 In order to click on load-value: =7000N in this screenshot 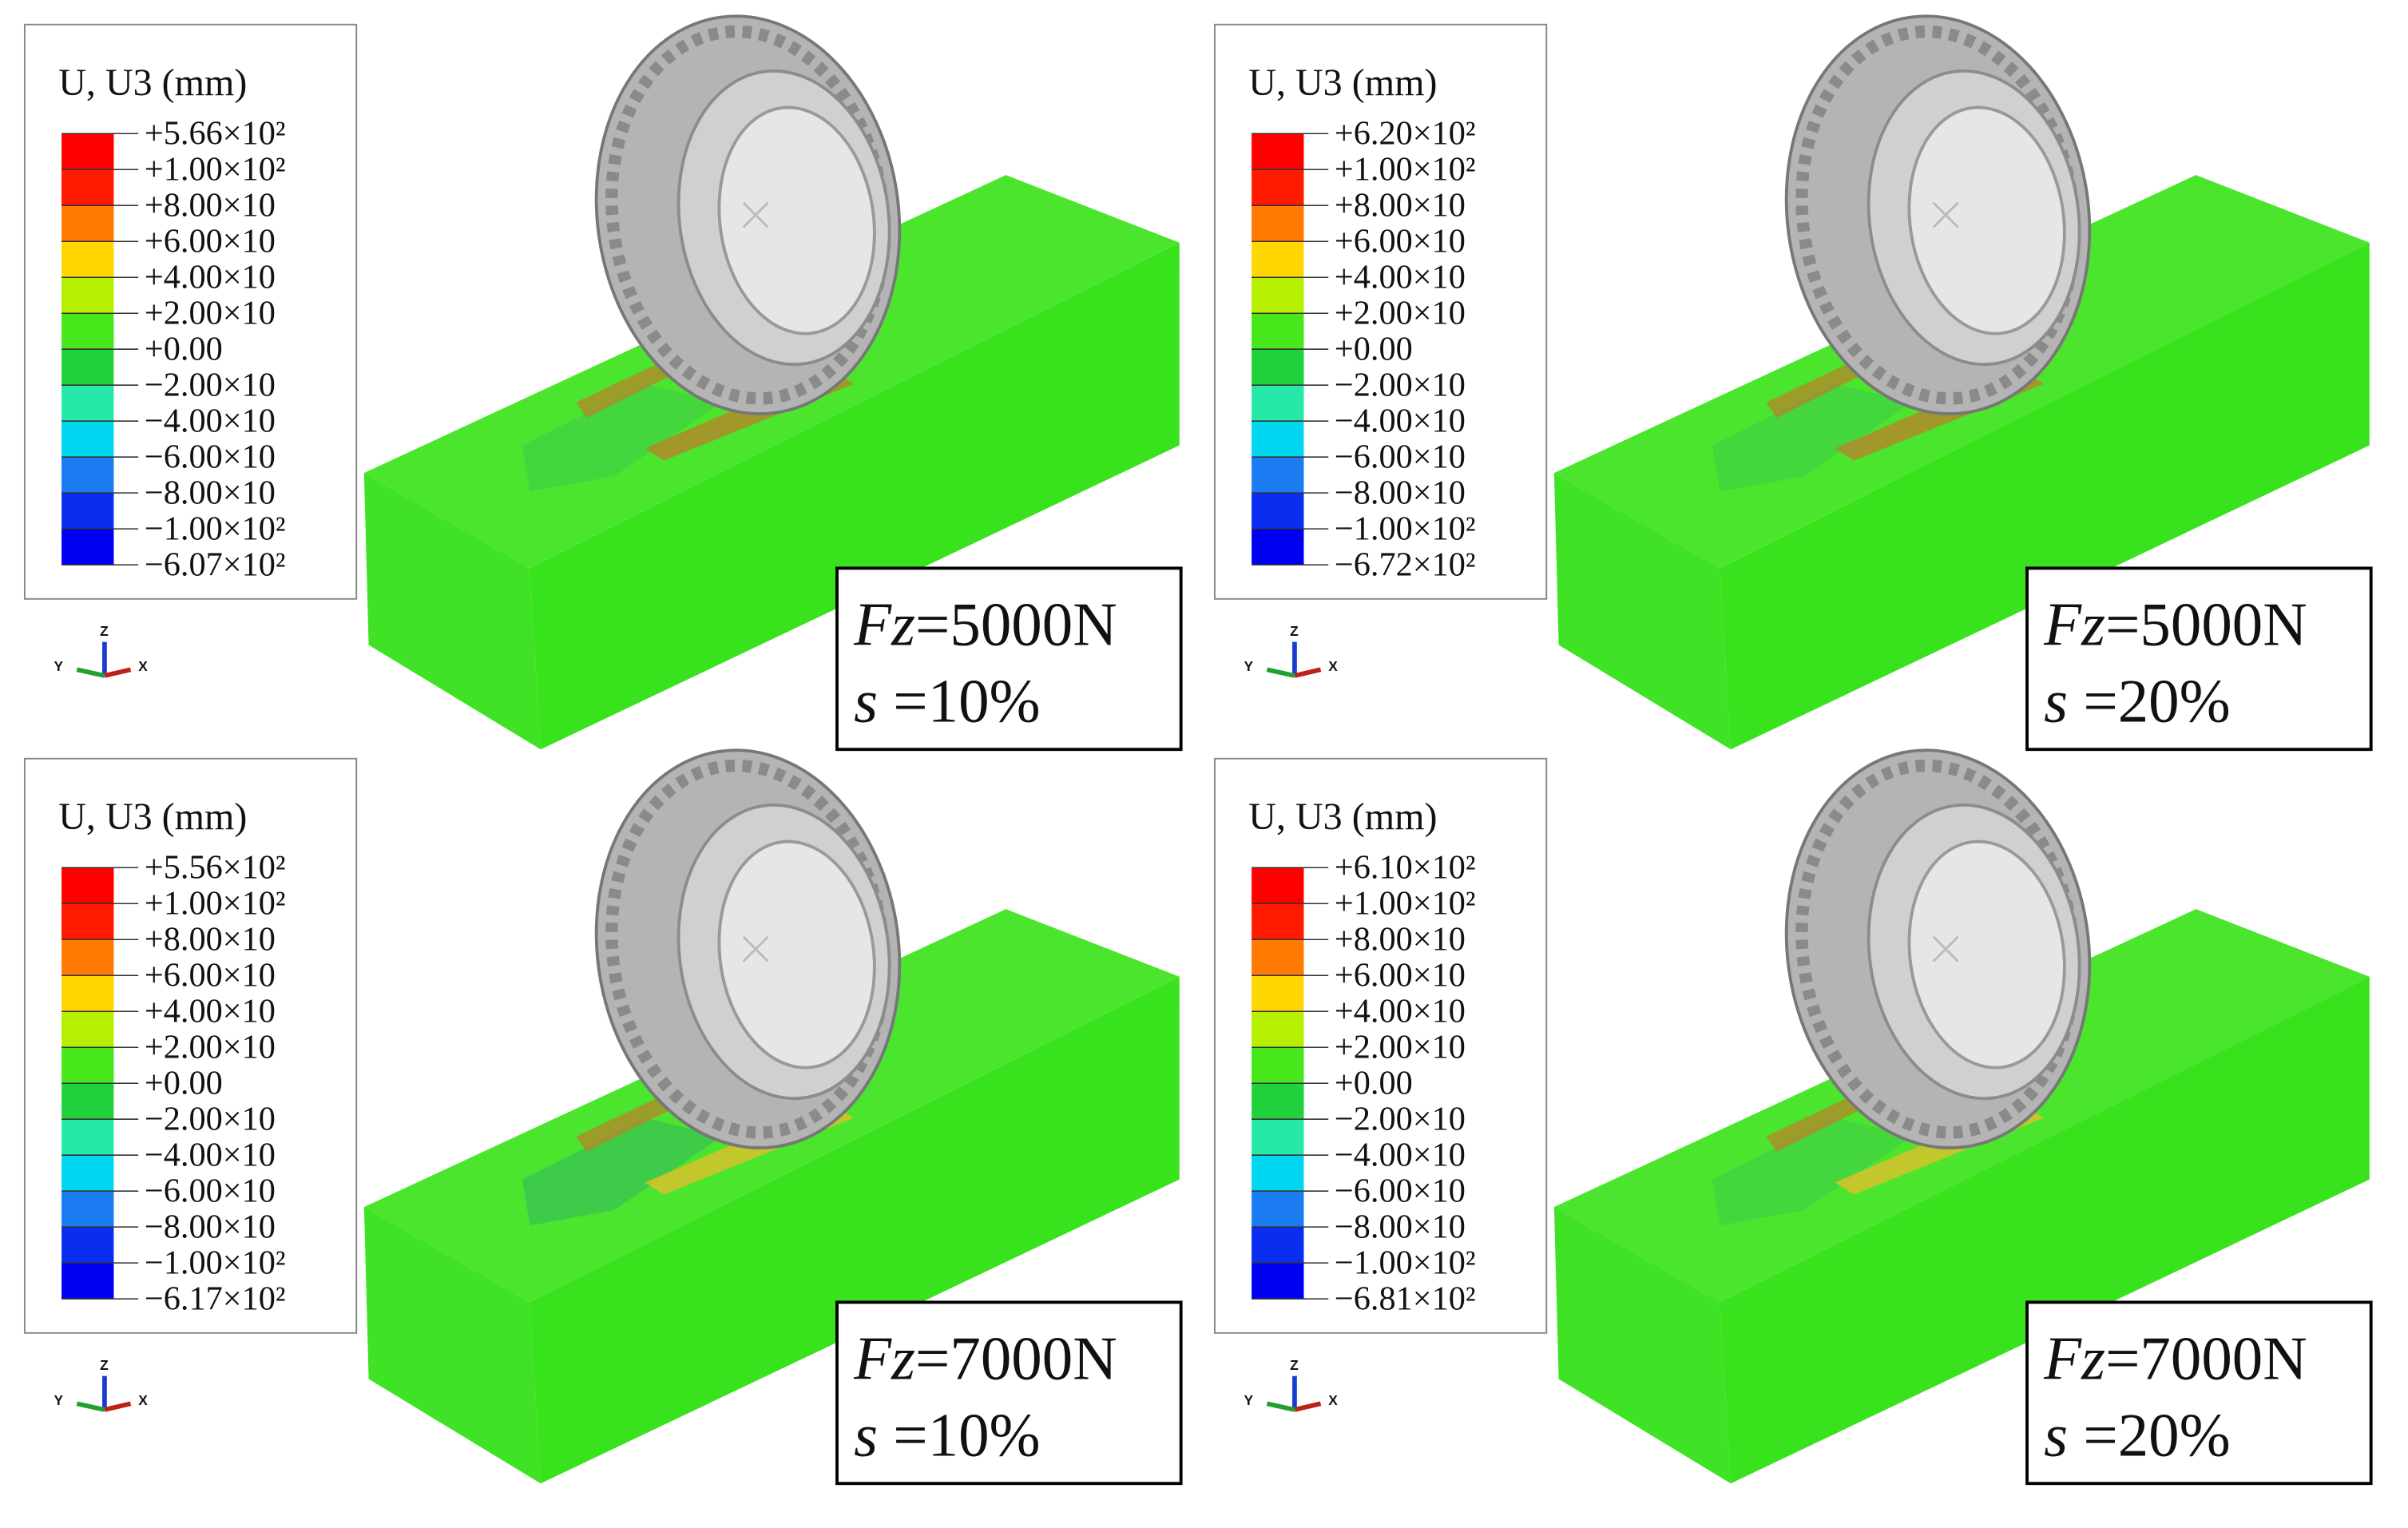, I will do `click(2206, 1358)`.